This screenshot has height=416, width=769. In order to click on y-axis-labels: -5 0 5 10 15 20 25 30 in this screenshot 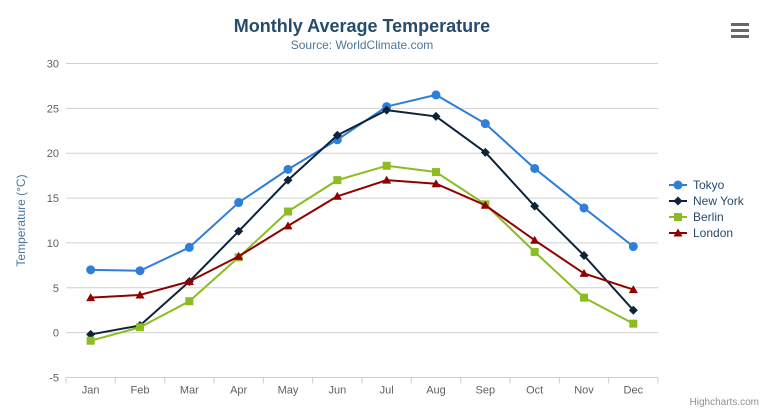, I will do `click(53, 222)`.